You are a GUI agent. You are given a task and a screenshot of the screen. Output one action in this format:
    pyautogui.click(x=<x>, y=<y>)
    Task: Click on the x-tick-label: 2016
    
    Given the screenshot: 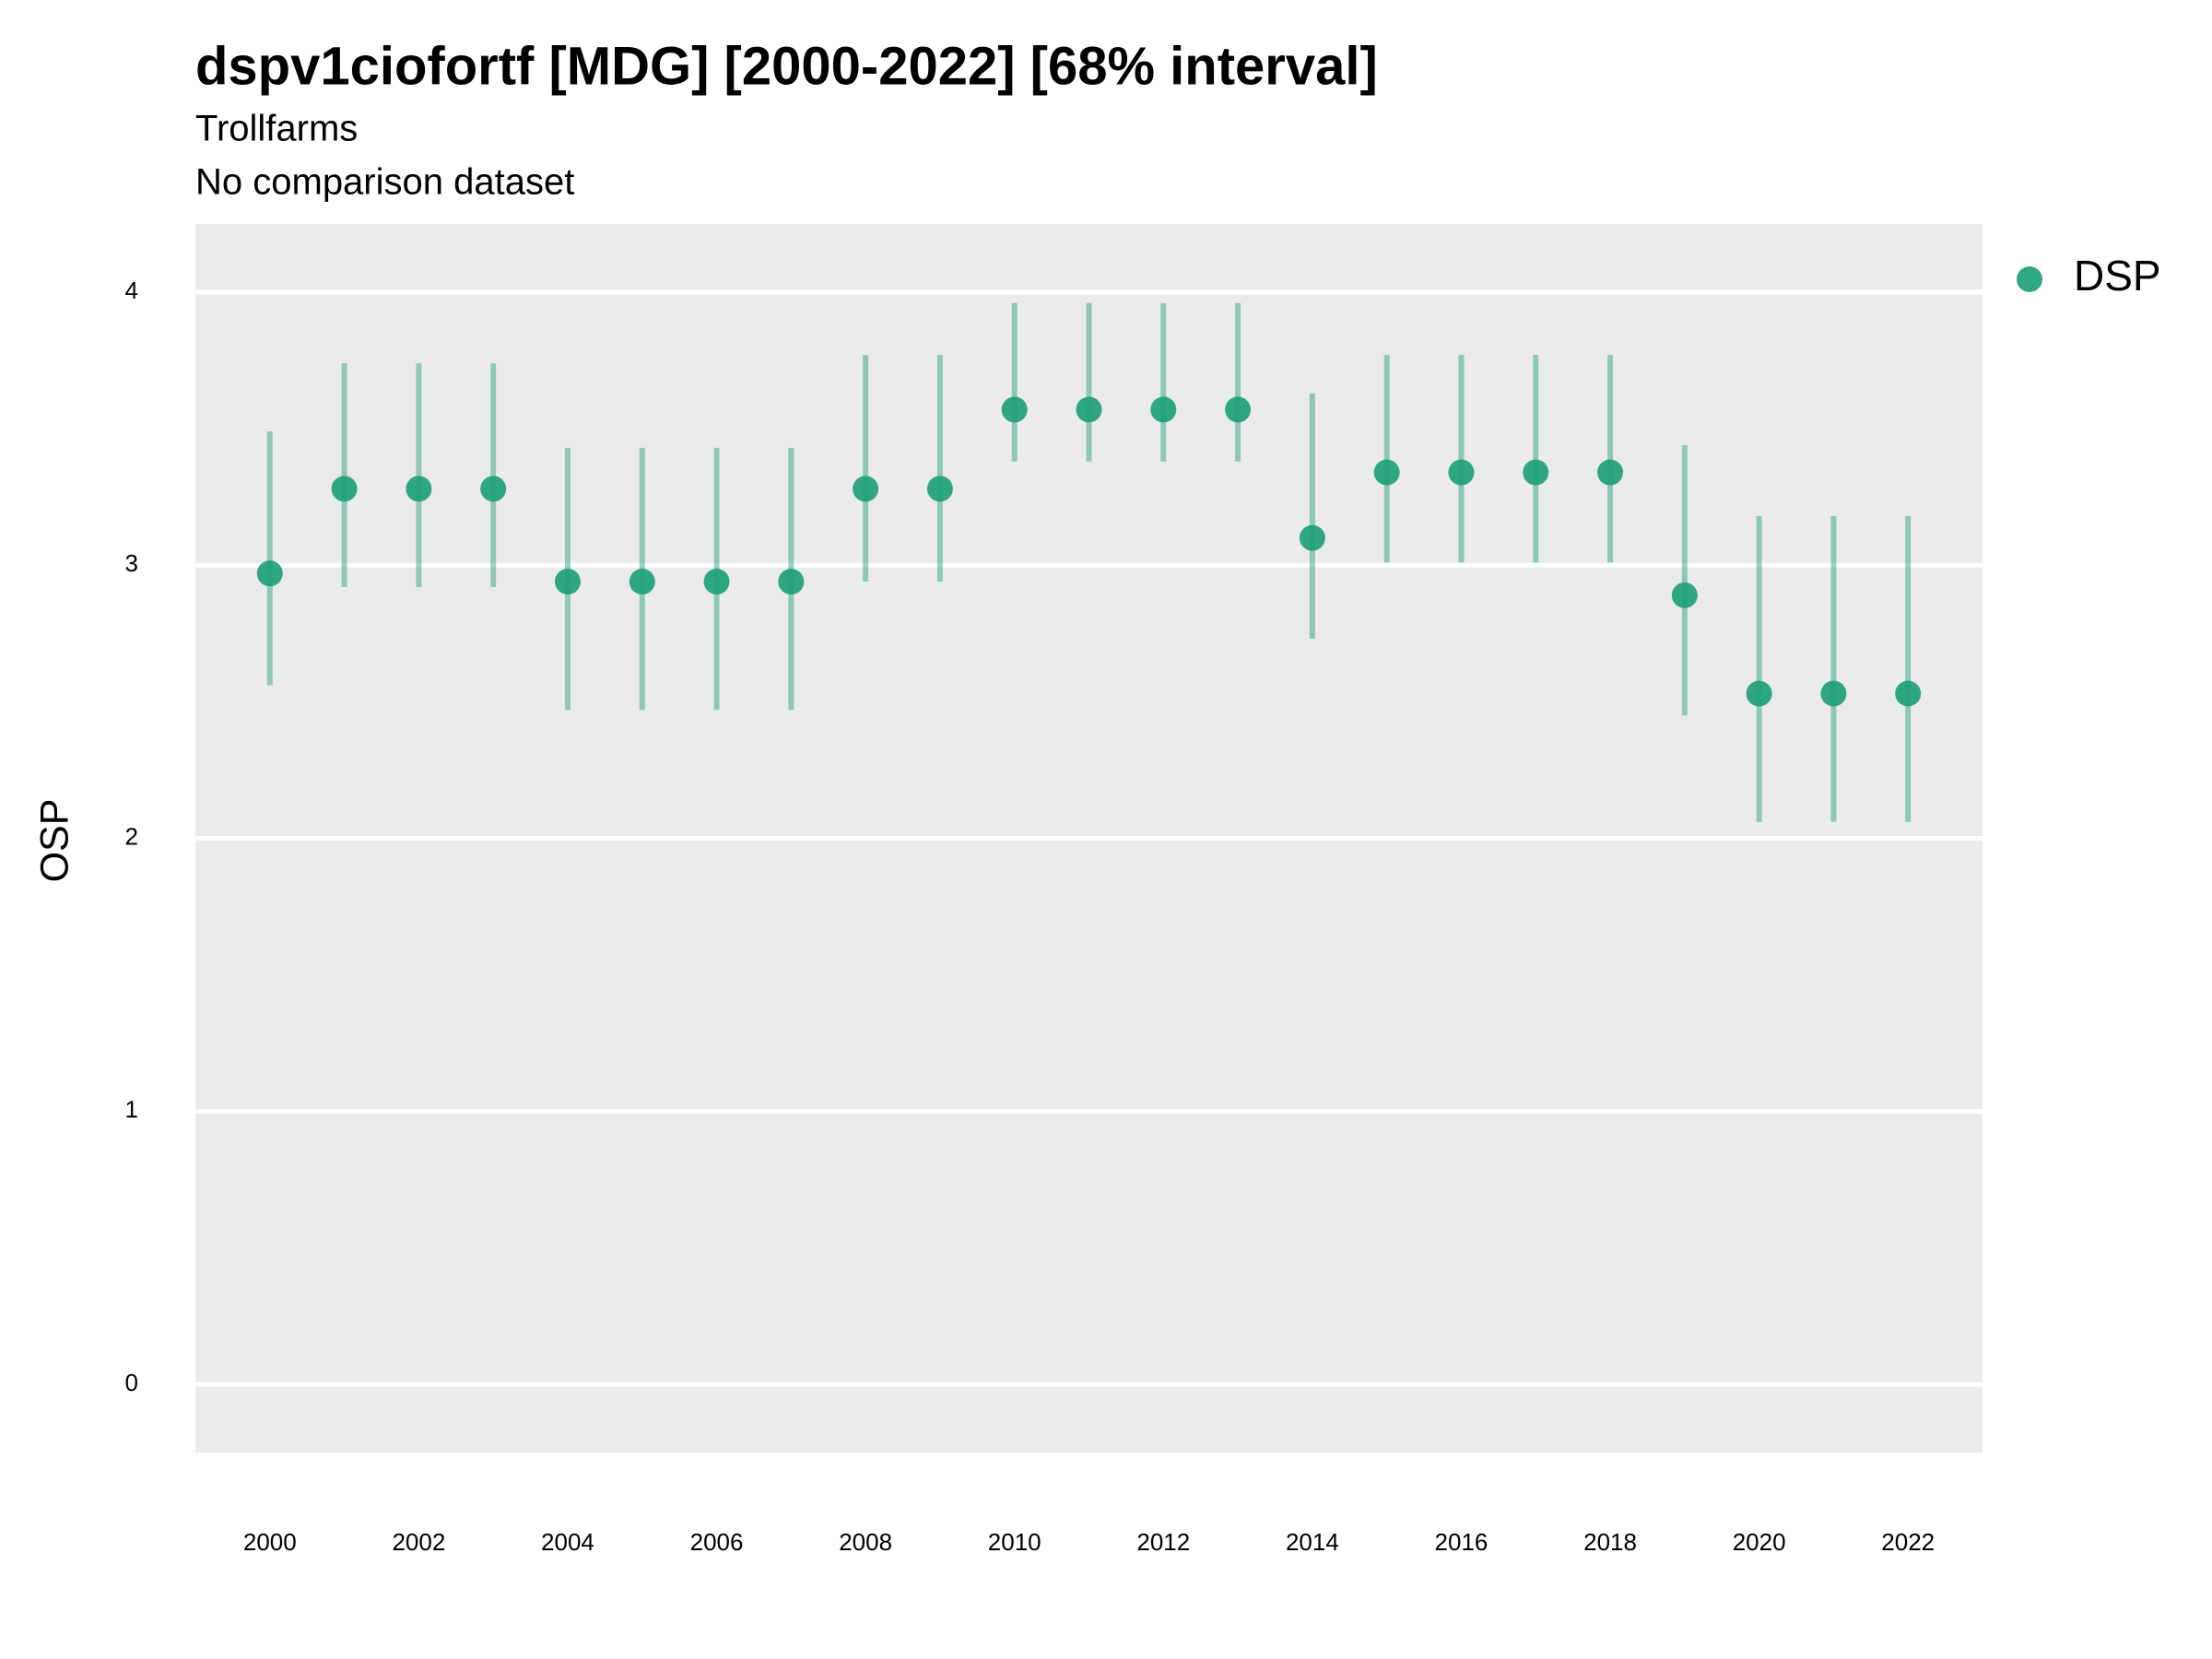 What is the action you would take?
    pyautogui.click(x=1461, y=1542)
    